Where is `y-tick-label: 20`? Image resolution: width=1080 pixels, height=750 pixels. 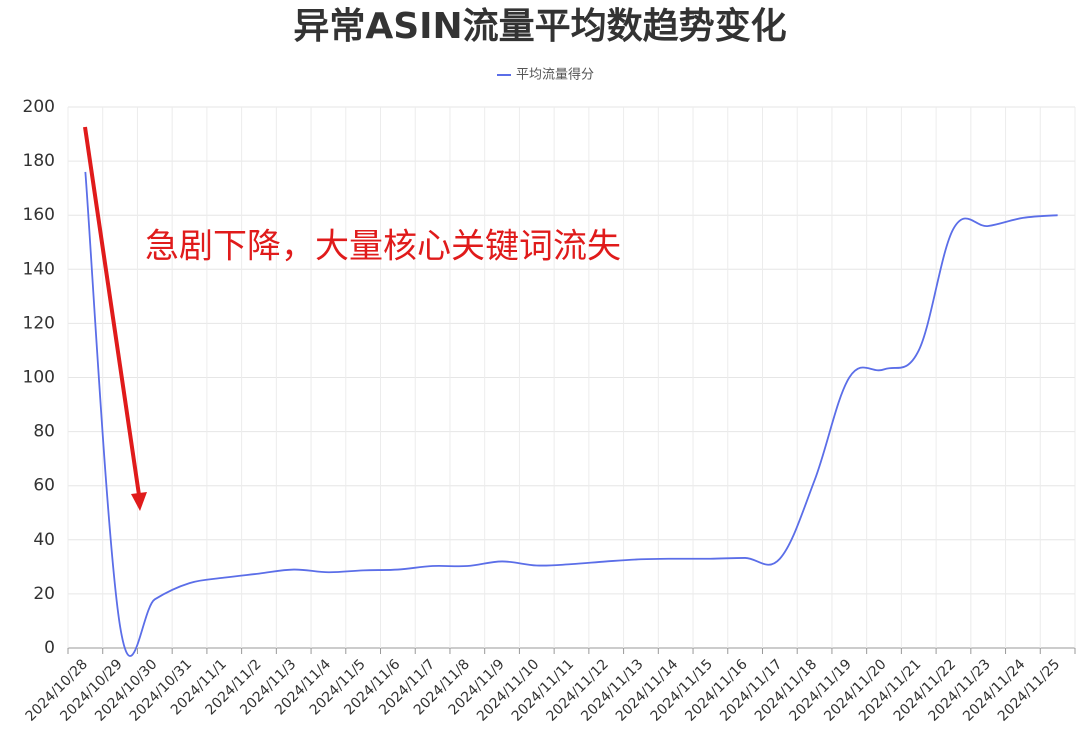 y-tick-label: 20 is located at coordinates (44, 594).